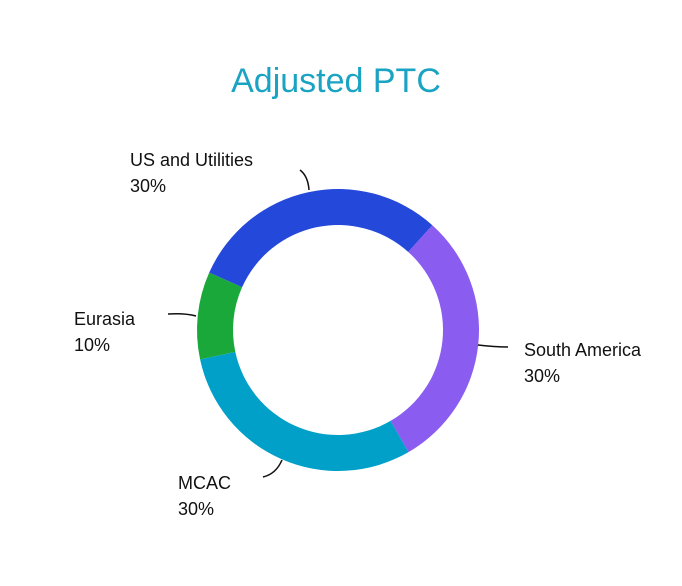  I want to click on slice-label: Eurasia, so click(105, 319).